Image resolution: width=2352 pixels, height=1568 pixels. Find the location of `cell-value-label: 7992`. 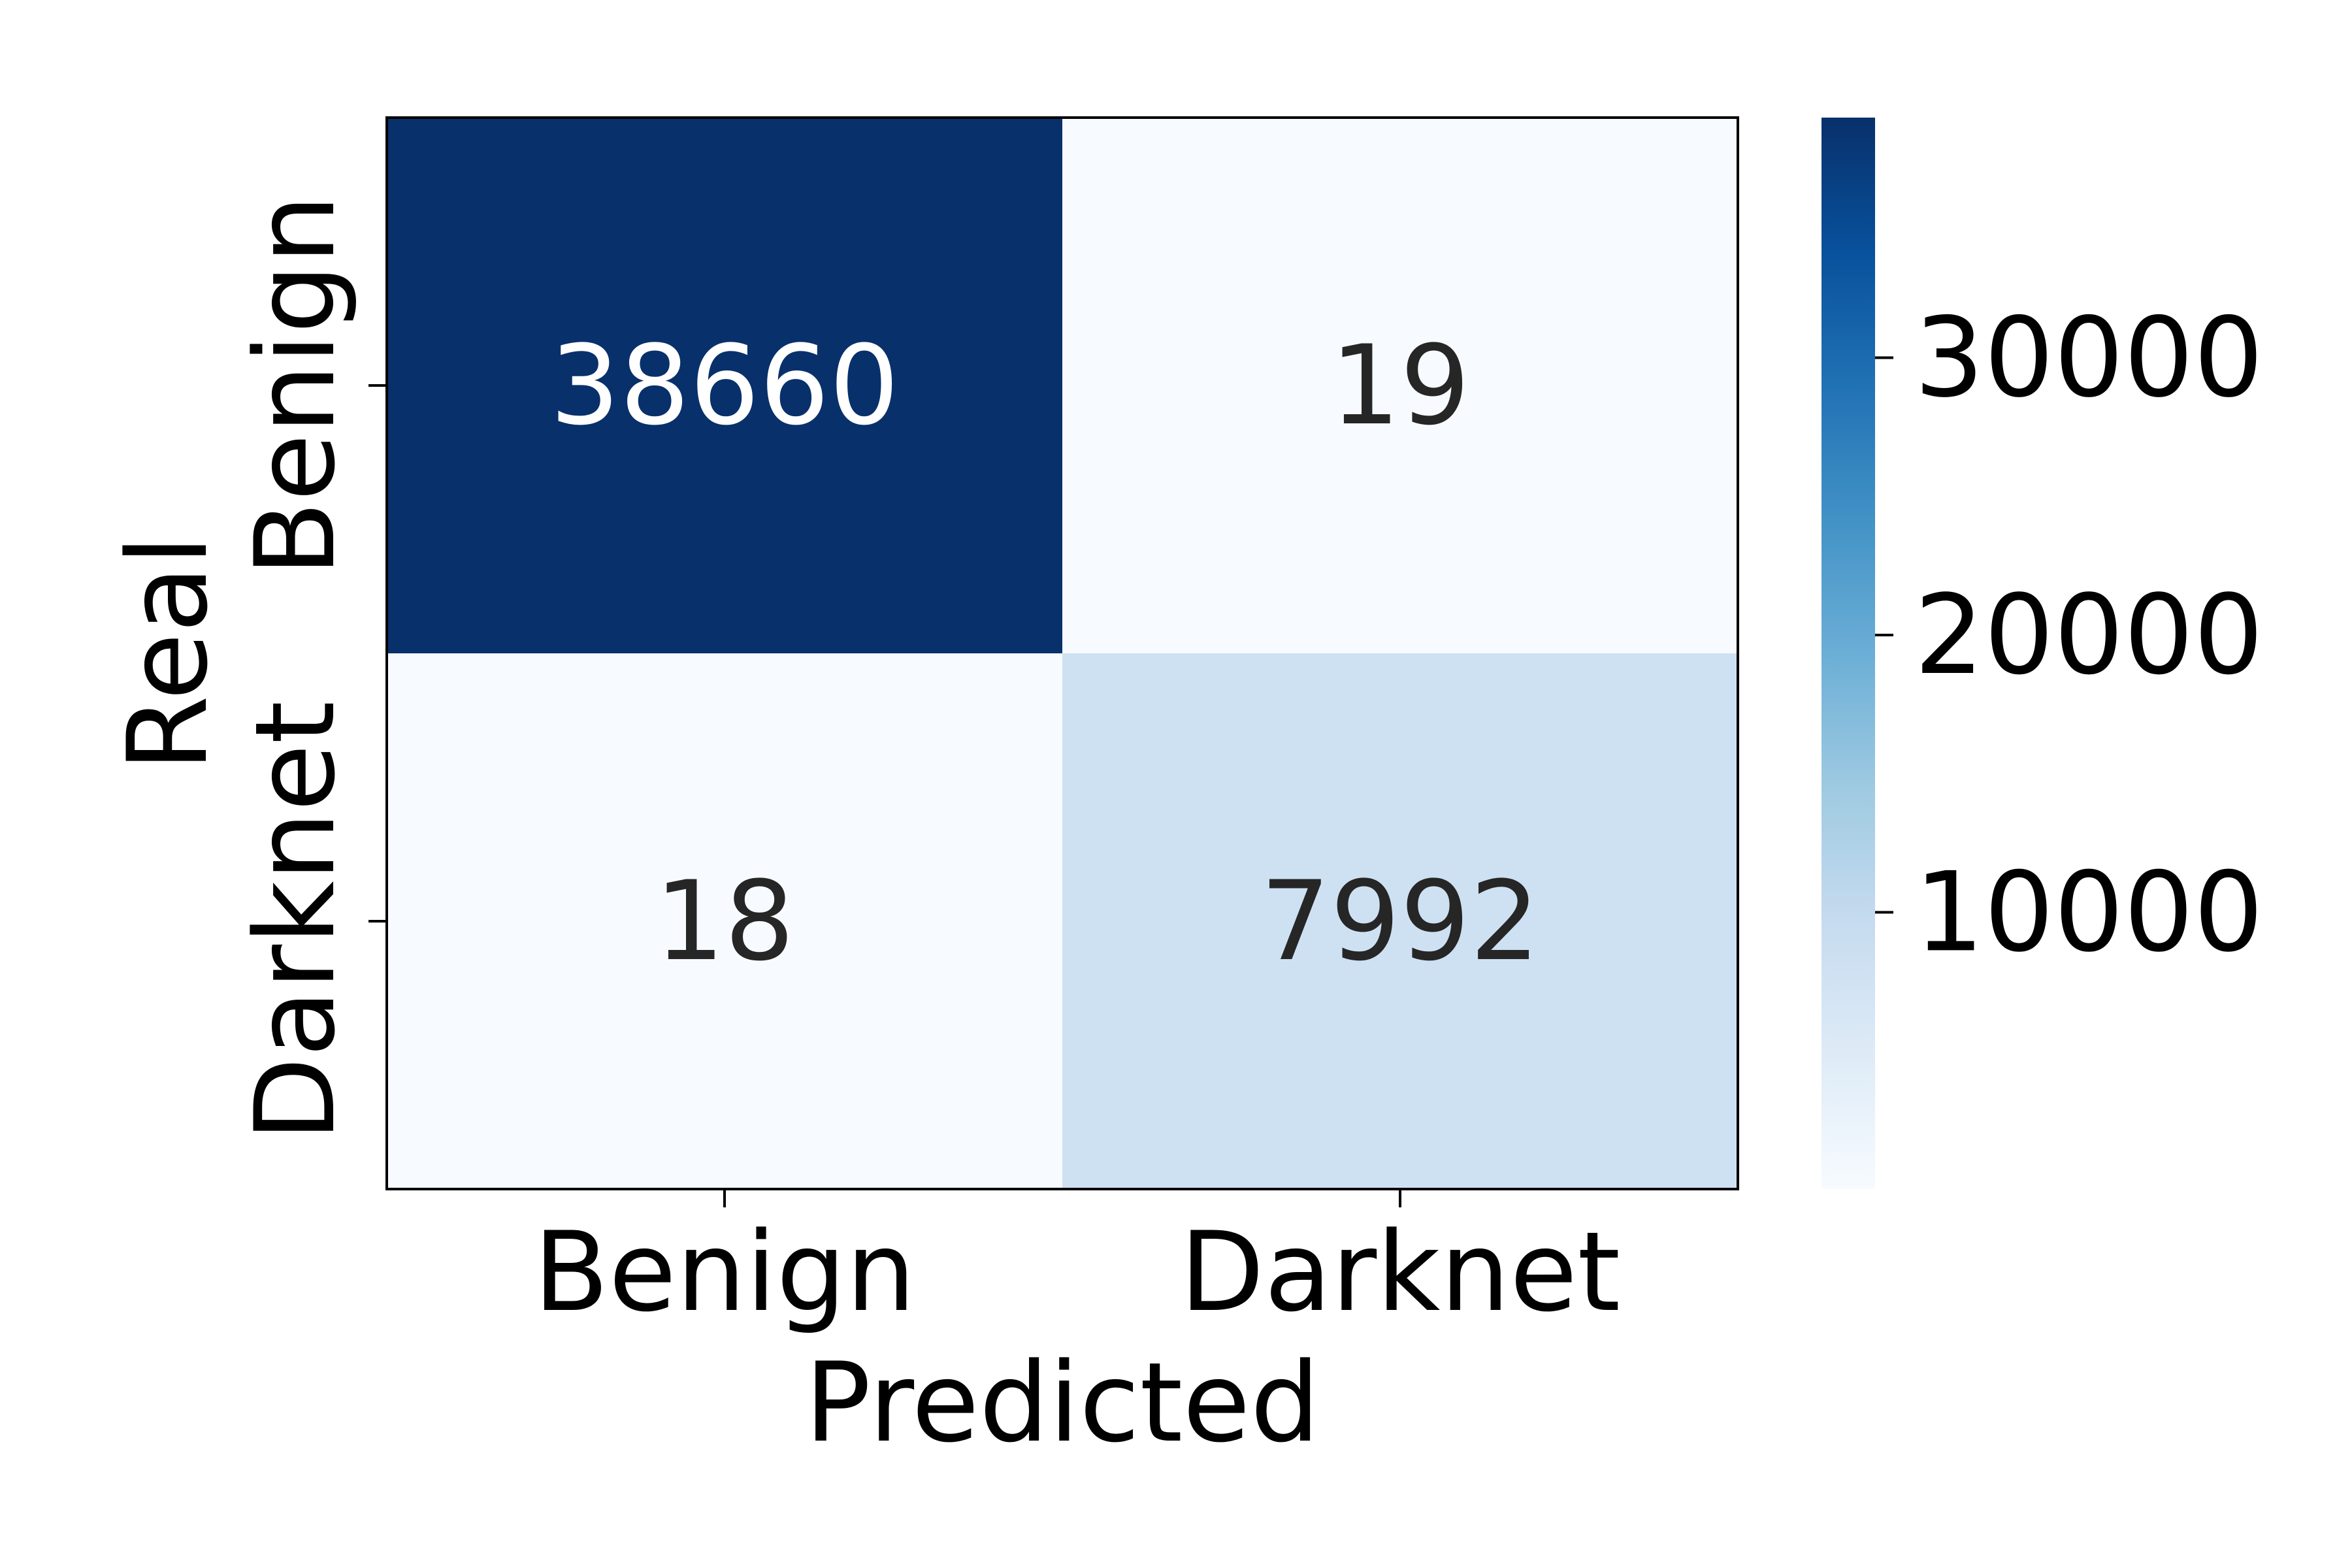

cell-value-label: 7992 is located at coordinates (1400, 921).